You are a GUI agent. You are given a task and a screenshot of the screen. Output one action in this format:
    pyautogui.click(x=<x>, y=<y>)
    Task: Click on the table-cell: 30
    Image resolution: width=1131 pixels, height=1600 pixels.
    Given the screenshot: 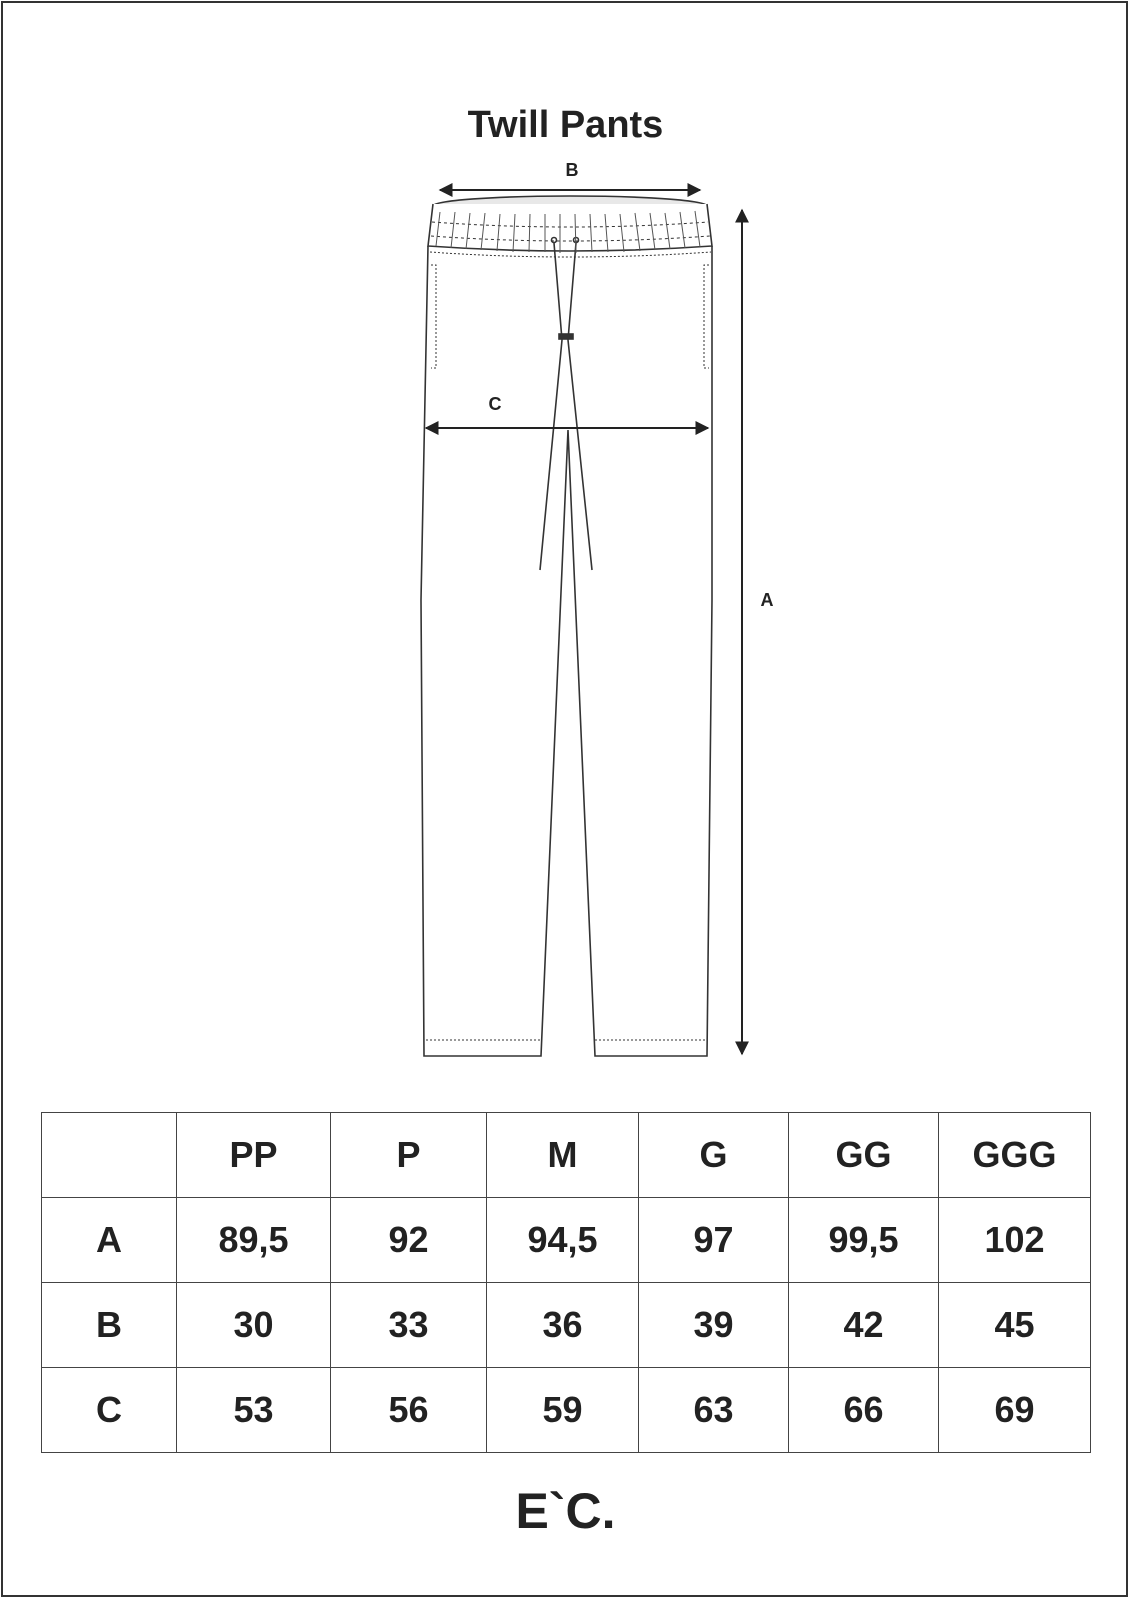 What is the action you would take?
    pyautogui.click(x=253, y=1325)
    